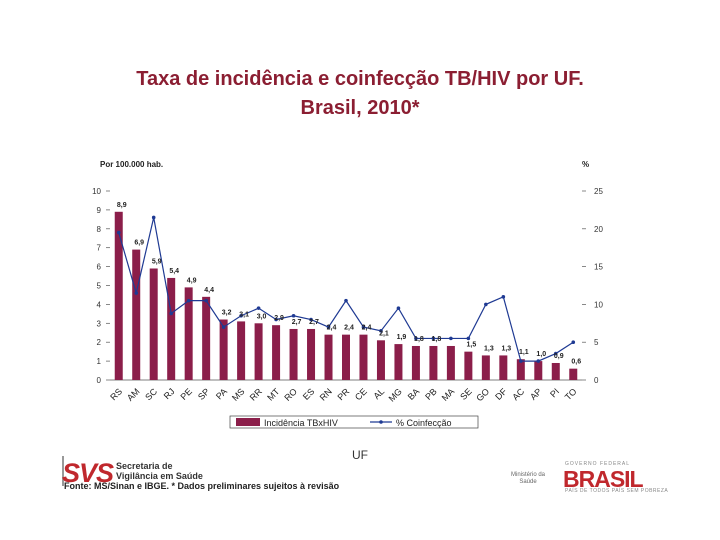  Describe the element at coordinates (192, 280) in the screenshot. I see `bar-value-label: 4,9` at that location.